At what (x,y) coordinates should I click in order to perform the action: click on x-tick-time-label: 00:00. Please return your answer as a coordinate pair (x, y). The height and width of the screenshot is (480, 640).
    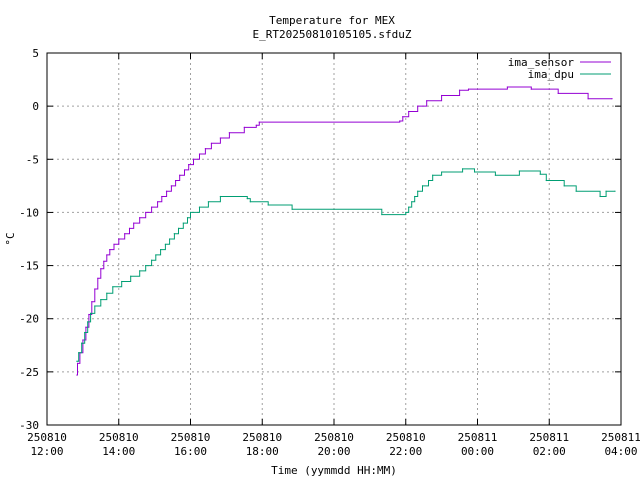
    Looking at the image, I should click on (477, 451).